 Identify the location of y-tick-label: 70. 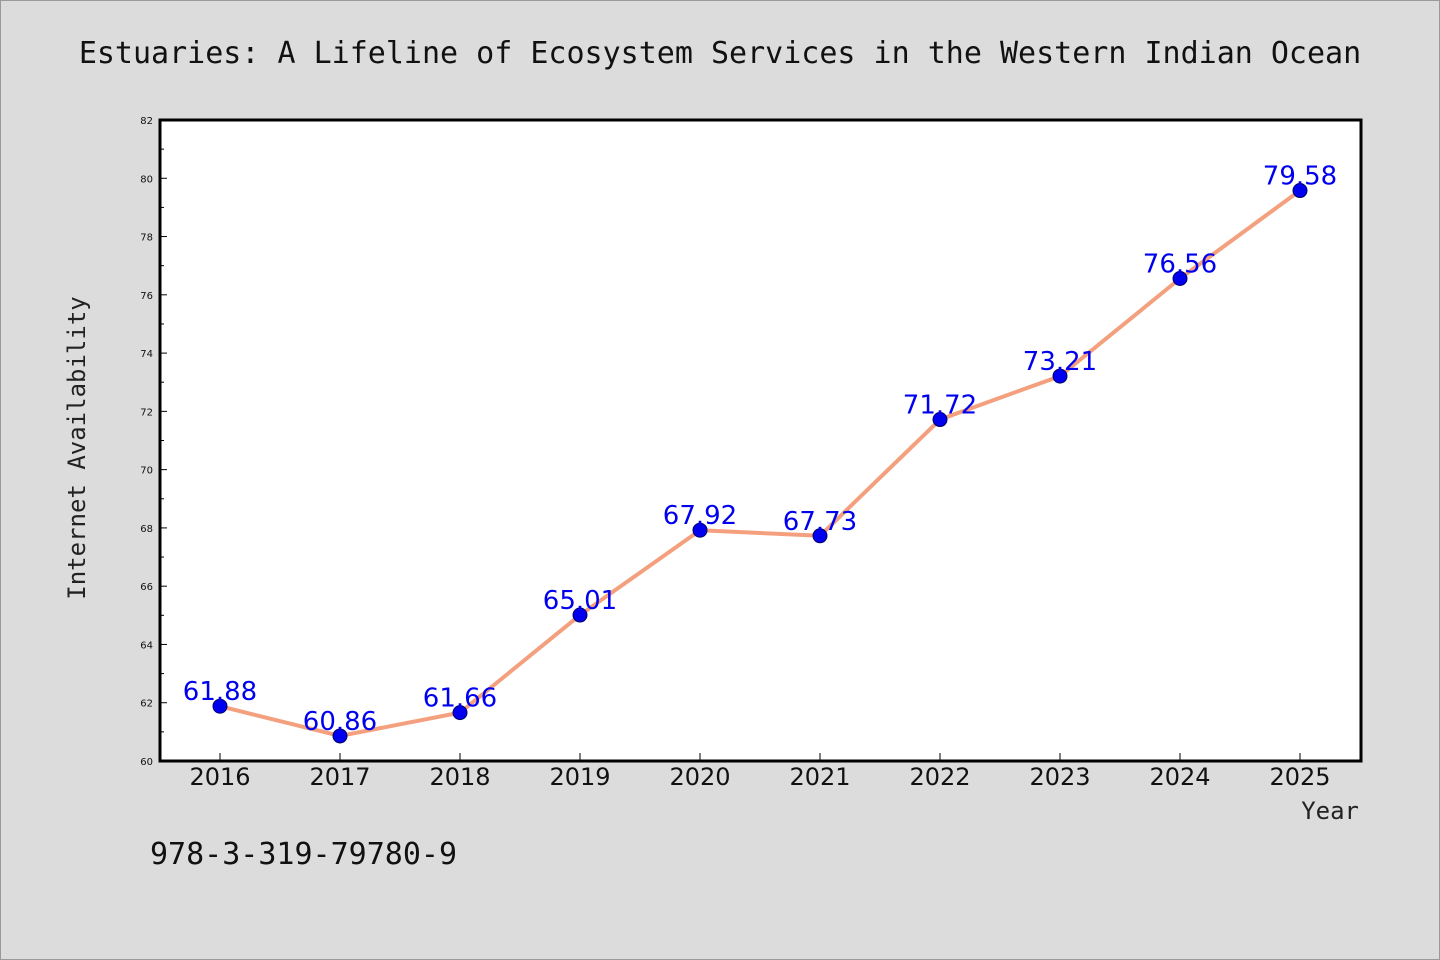
(146, 471).